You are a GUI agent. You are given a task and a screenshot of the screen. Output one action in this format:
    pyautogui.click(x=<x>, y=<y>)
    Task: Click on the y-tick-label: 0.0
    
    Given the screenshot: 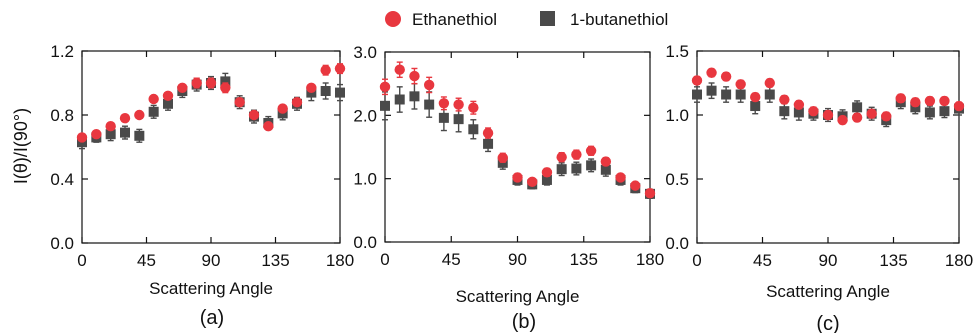 What is the action you would take?
    pyautogui.click(x=677, y=243)
    